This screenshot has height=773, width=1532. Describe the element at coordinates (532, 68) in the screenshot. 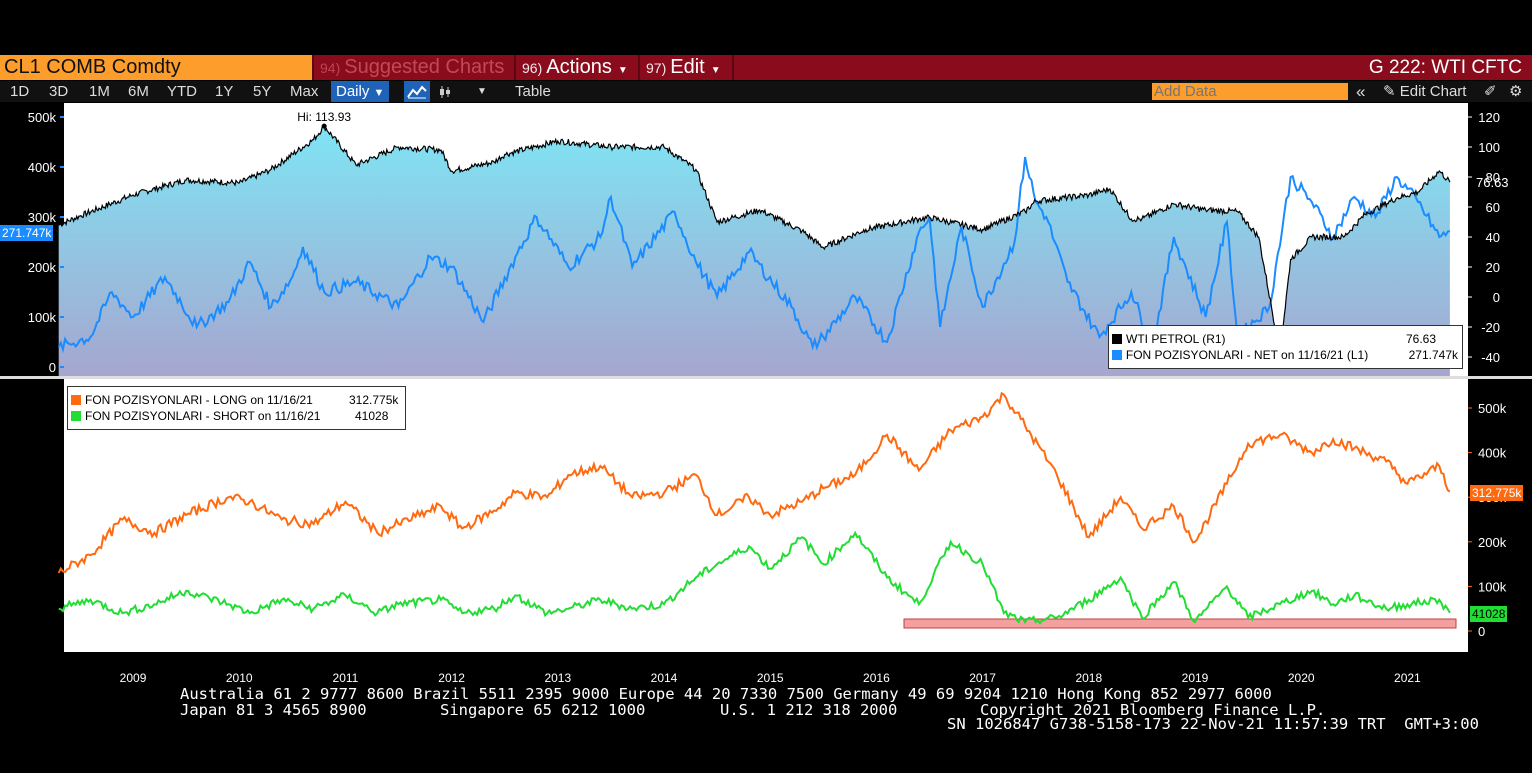

I see `menu-number: 96)` at that location.